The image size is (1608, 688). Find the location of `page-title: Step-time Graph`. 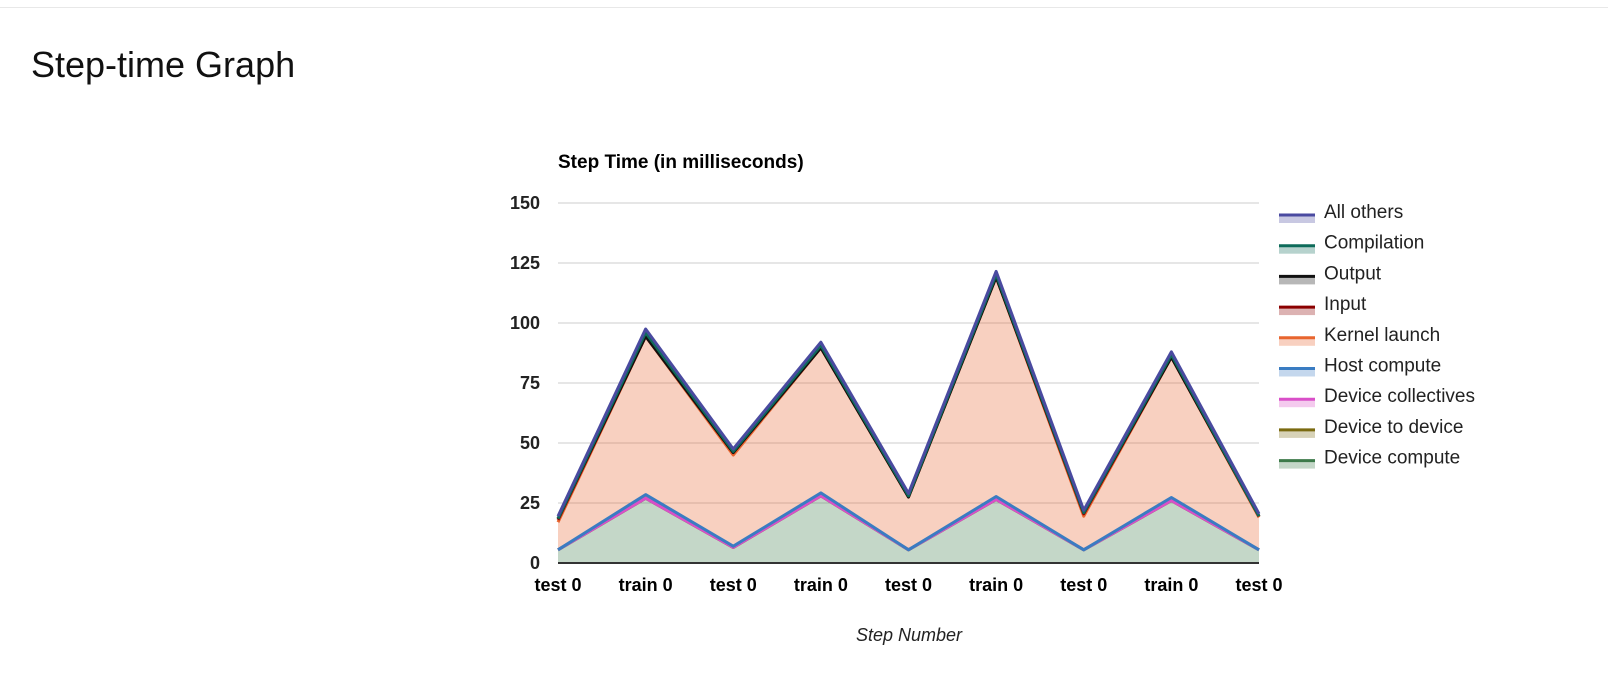

page-title: Step-time Graph is located at coordinates (163, 64).